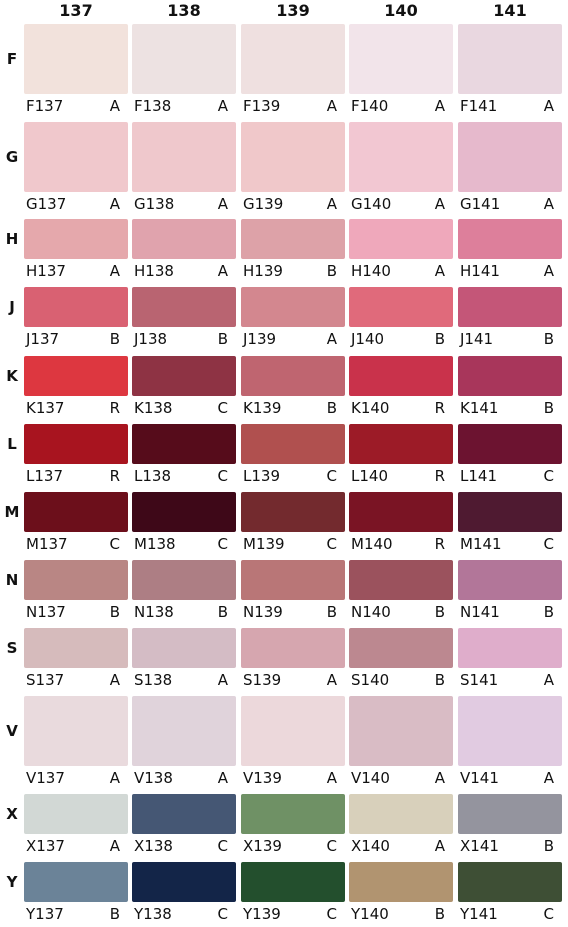 The image size is (568, 927). Describe the element at coordinates (153, 846) in the screenshot. I see `swatch-code-label: X138` at that location.